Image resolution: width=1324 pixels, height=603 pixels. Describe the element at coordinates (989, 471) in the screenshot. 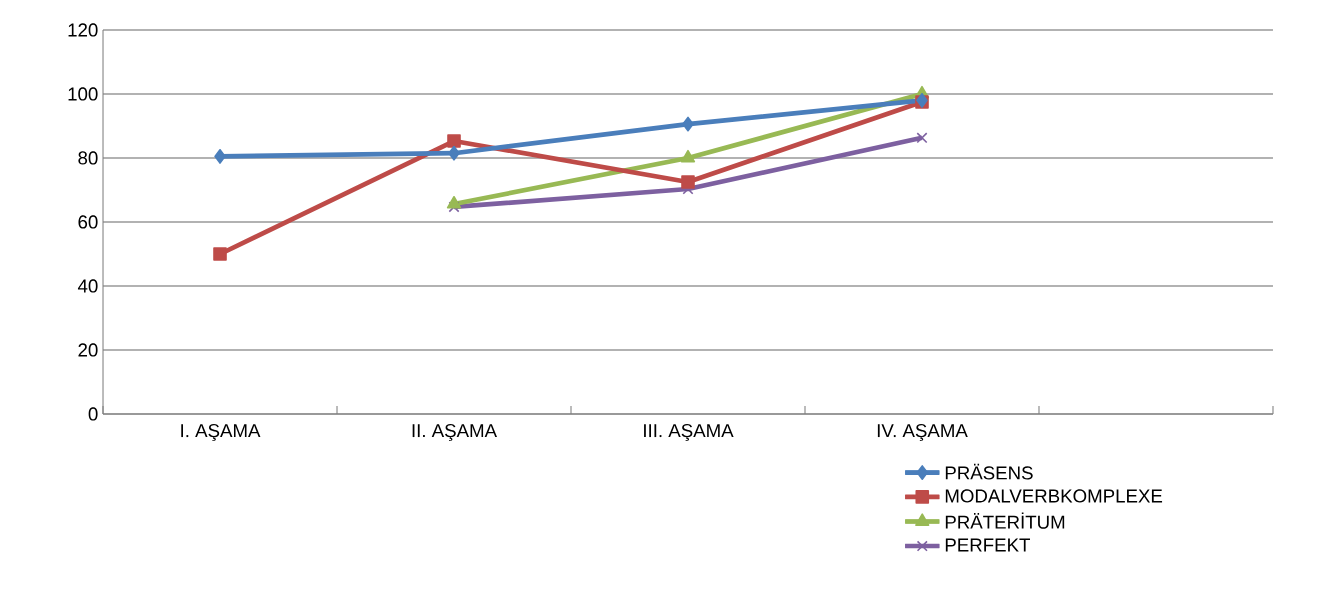

I see `legend-label: PRÄSENS` at that location.